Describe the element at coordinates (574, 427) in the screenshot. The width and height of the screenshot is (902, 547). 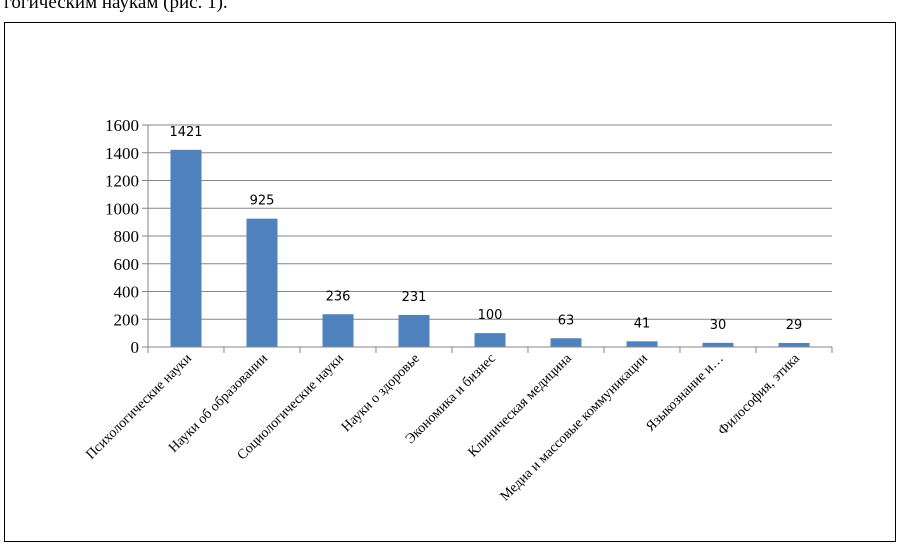
I see `x-tick-label: Медиа и массовые коммуникации` at that location.